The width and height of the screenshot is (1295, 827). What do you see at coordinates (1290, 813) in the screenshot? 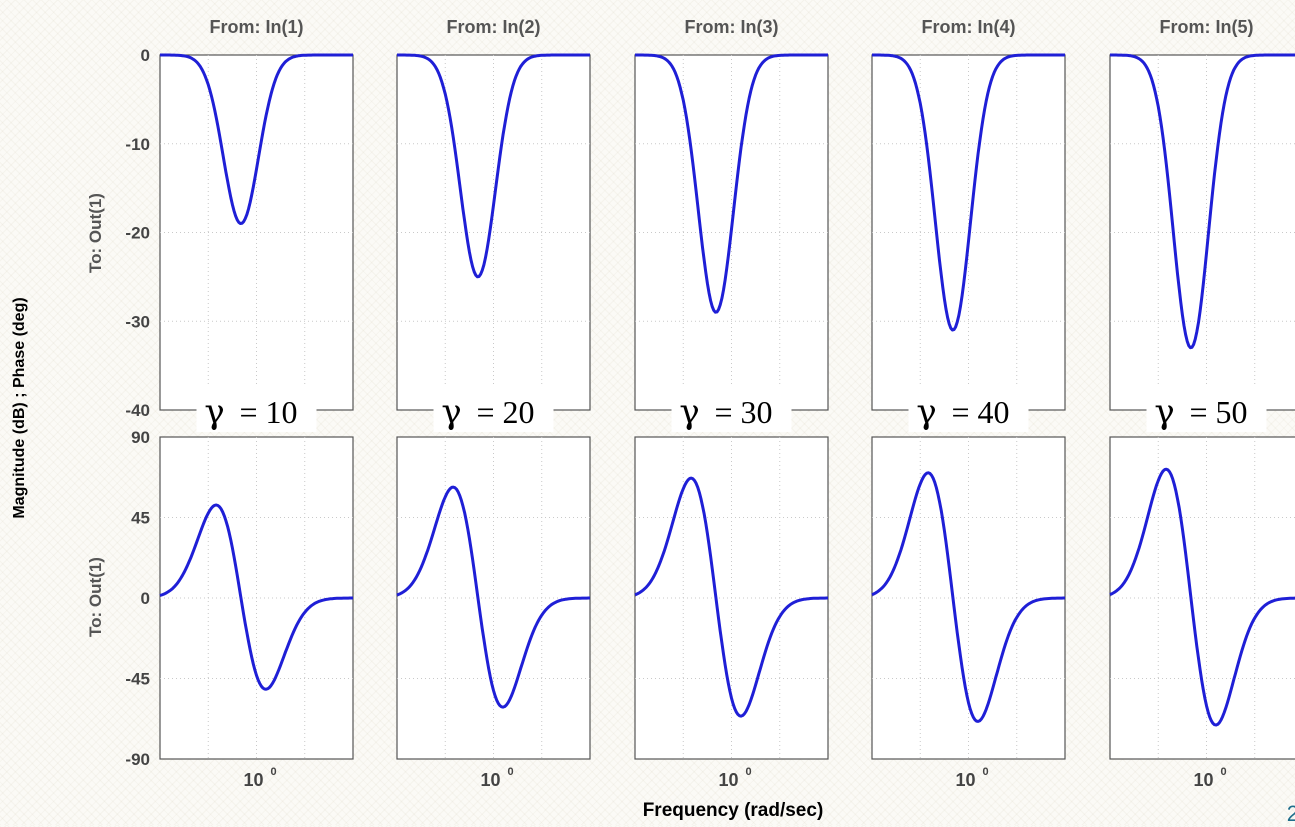
I see `page-number: 2` at bounding box center [1290, 813].